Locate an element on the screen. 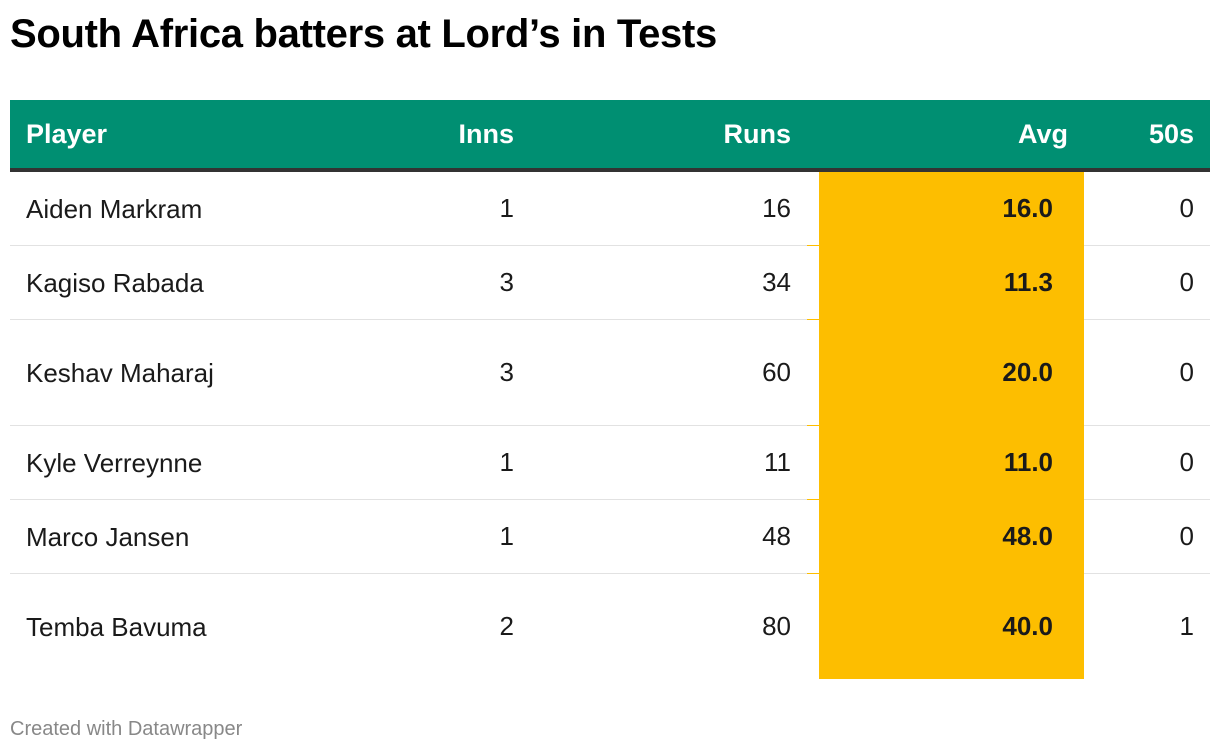 This screenshot has height=754, width=1220. cell-runs: 16 is located at coordinates (668, 208).